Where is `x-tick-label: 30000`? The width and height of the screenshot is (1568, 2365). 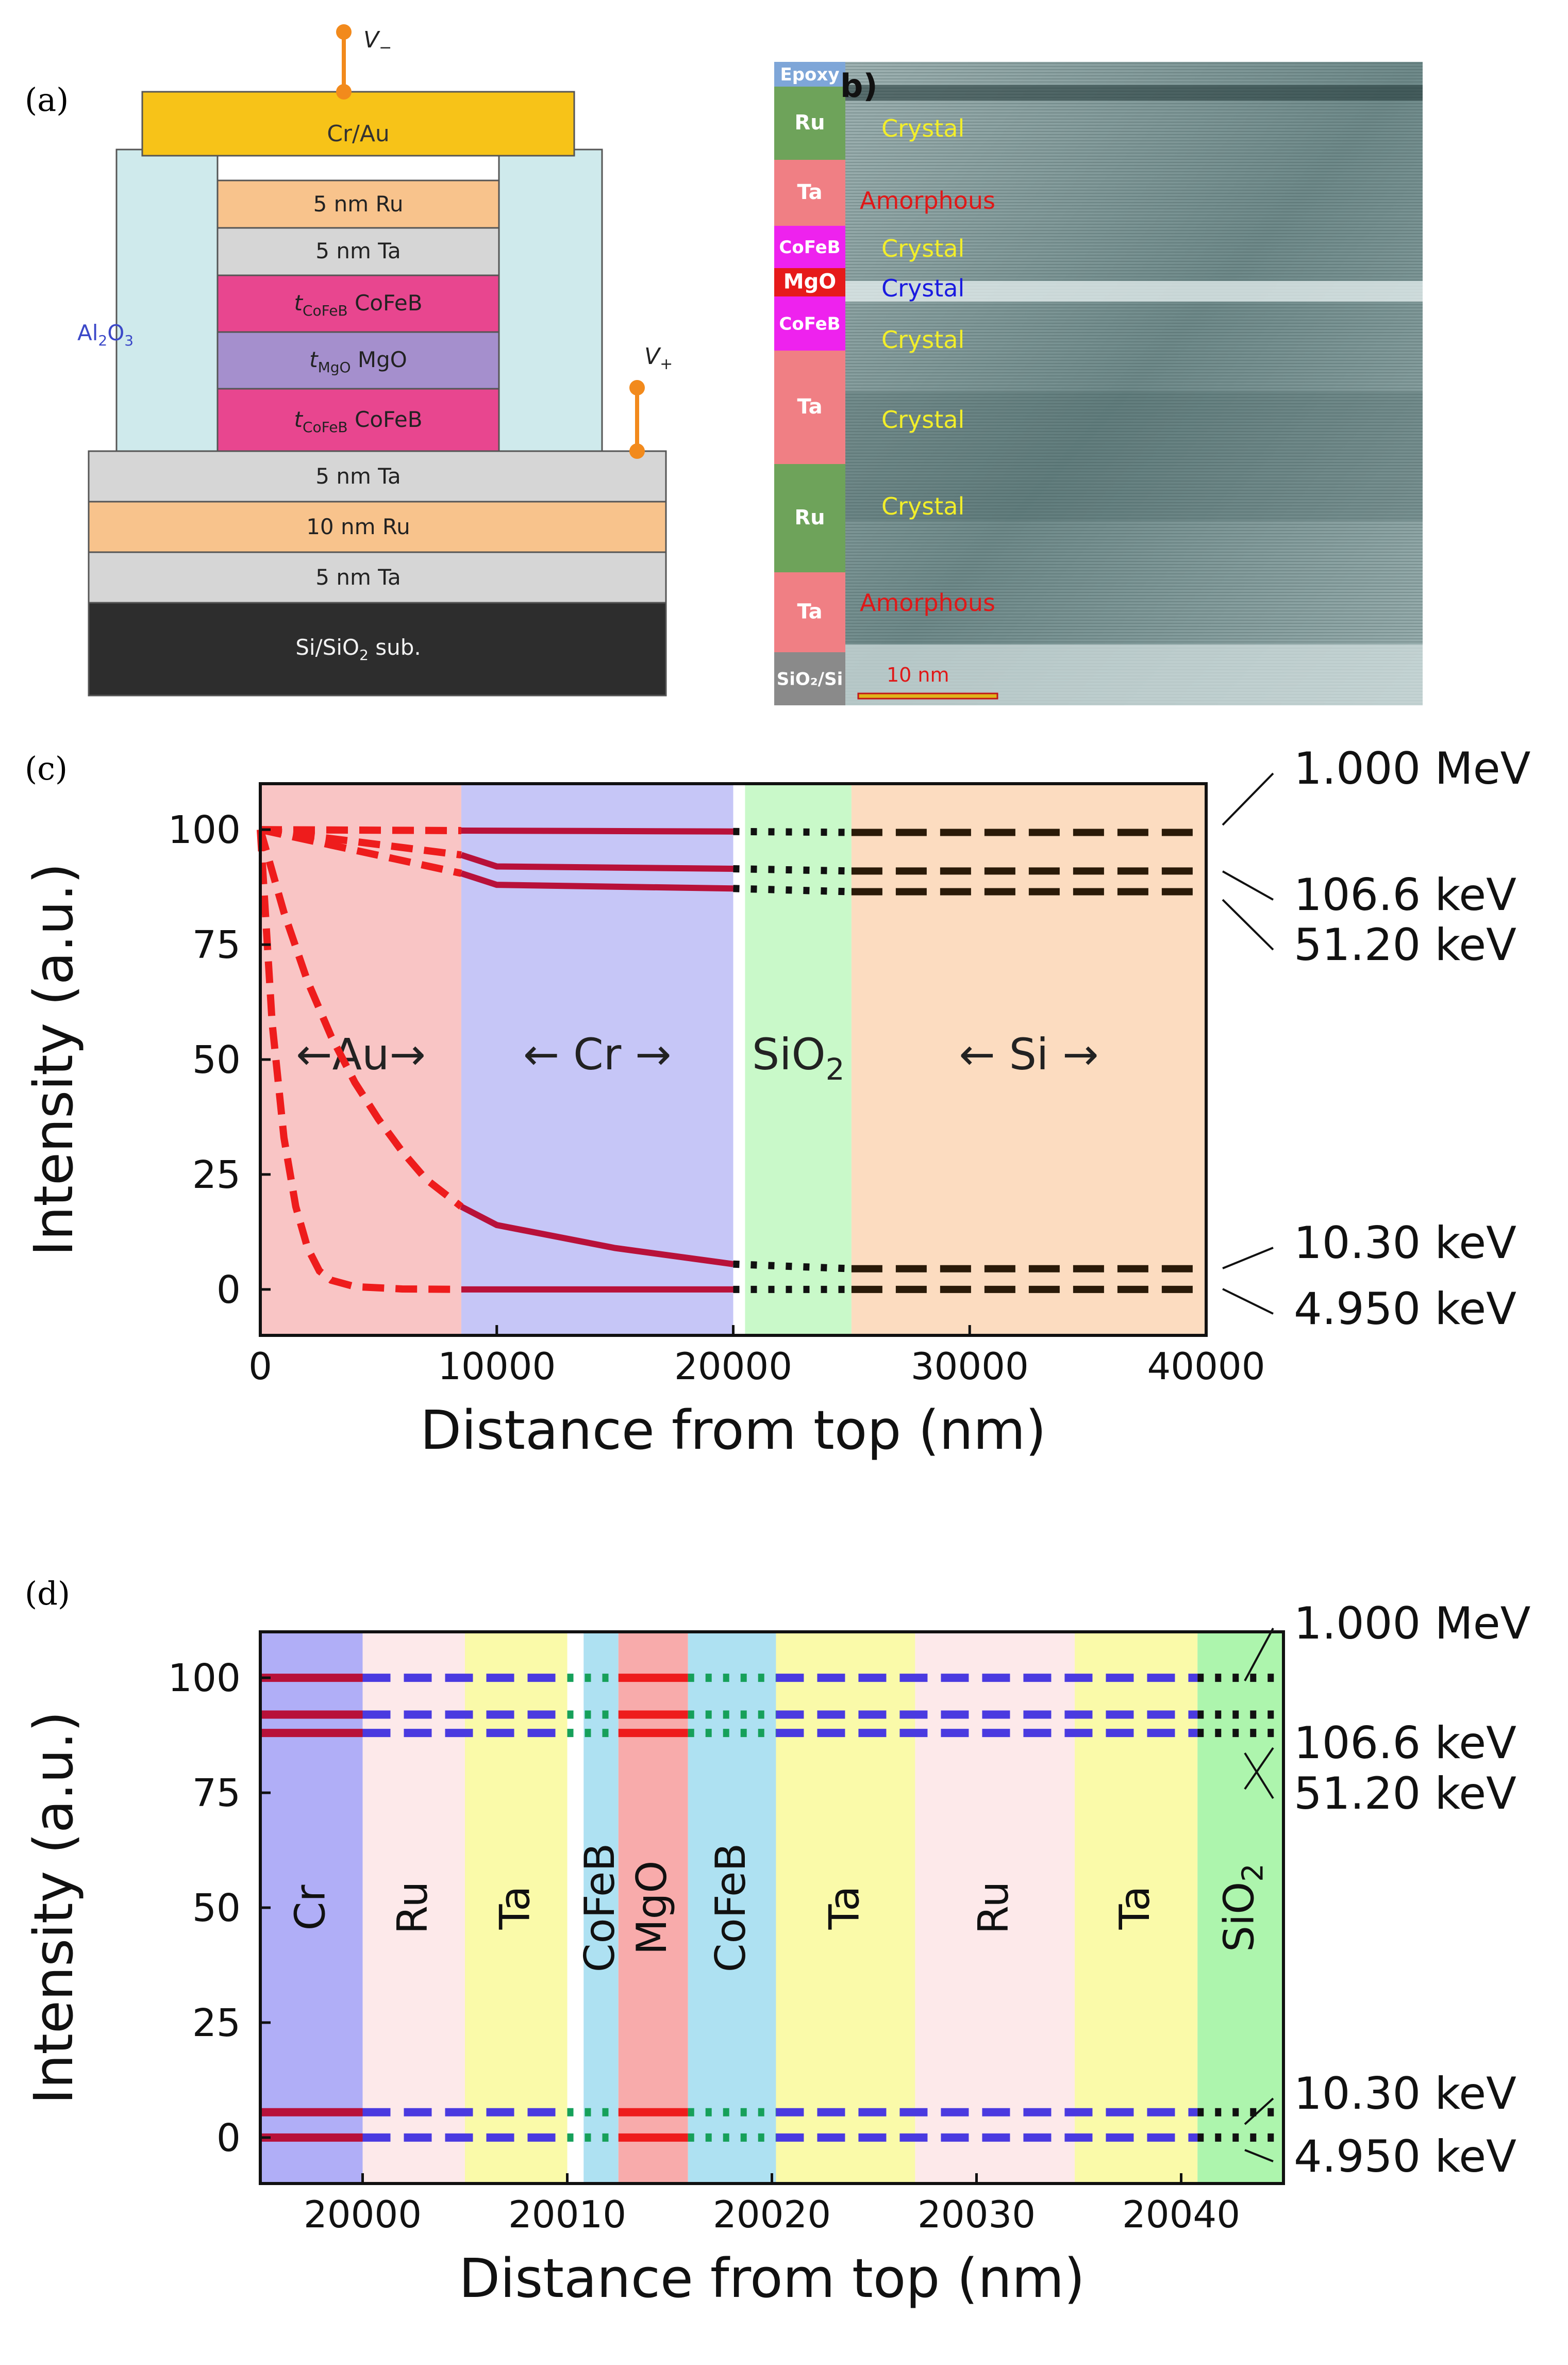 x-tick-label: 30000 is located at coordinates (970, 1366).